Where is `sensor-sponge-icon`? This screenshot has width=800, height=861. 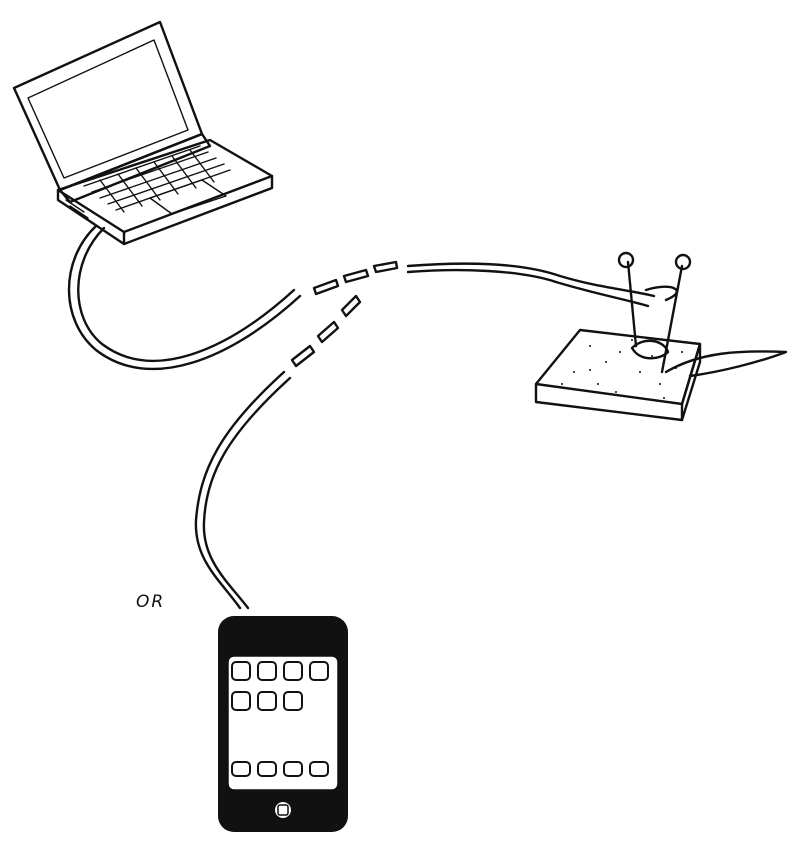 sensor-sponge-icon is located at coordinates (661, 336).